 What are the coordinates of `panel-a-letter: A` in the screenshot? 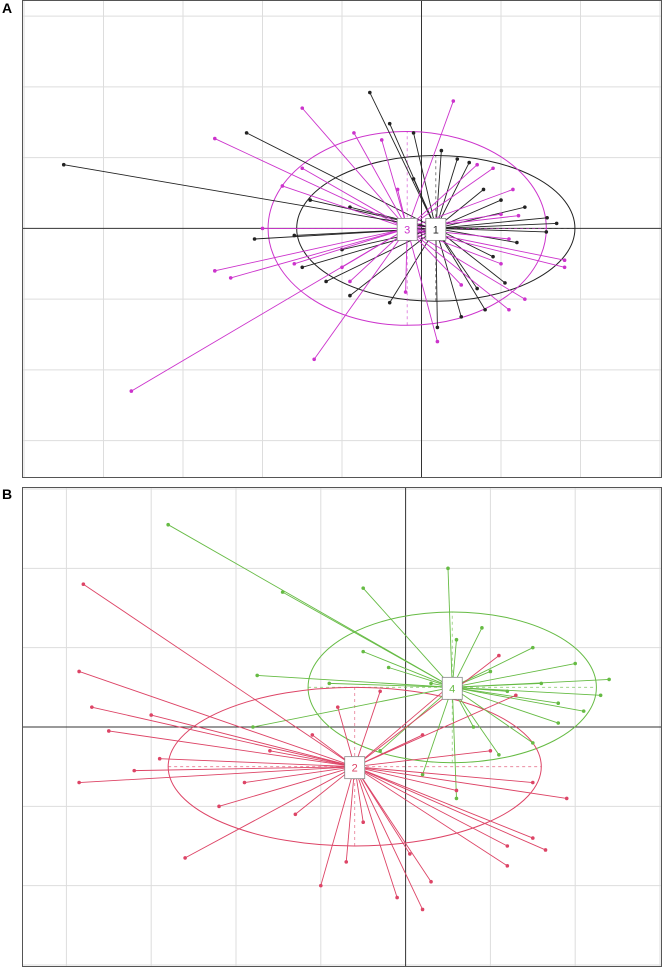 It's located at (7, 8).